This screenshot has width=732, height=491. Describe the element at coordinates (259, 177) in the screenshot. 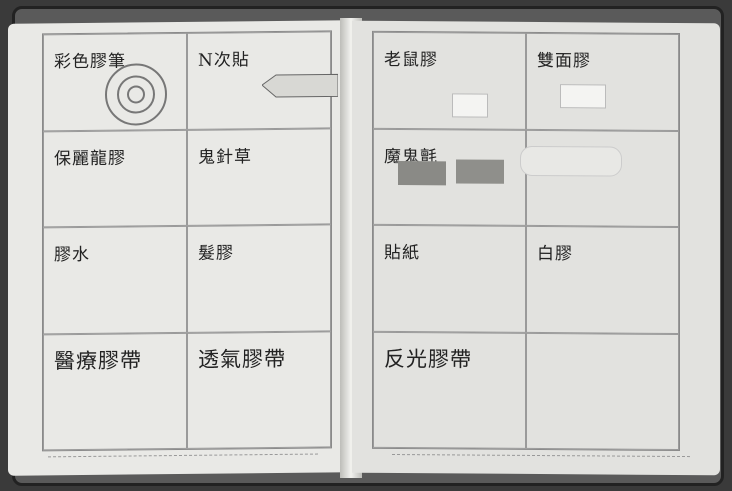

I see `cell: 鬼針草` at that location.